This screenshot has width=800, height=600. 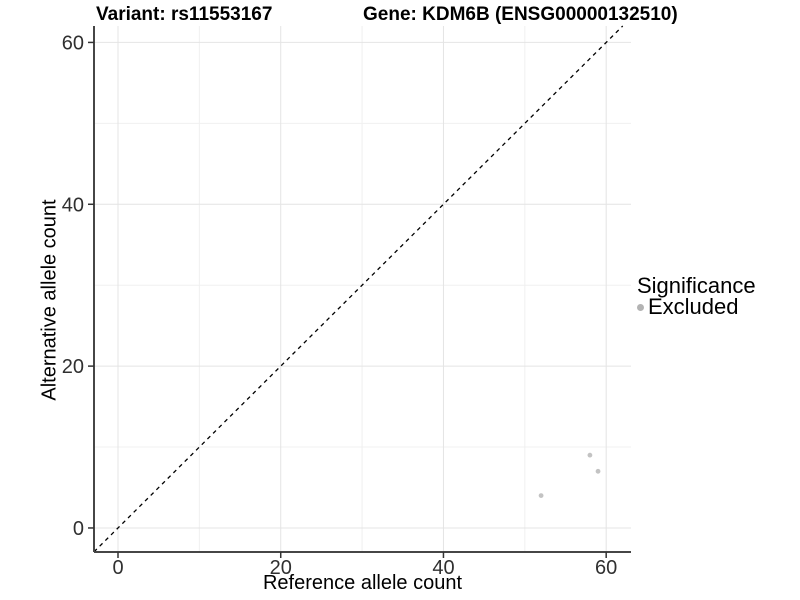 I want to click on plot-title-gene: Gene: KDM6B (ENSG00000132510), so click(x=520, y=14).